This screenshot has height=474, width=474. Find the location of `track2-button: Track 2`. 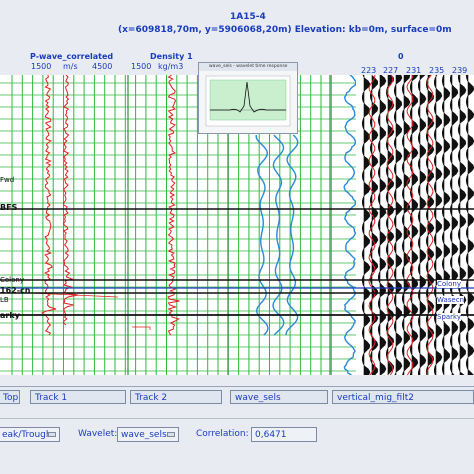

track2-button: Track 2 is located at coordinates (176, 397).